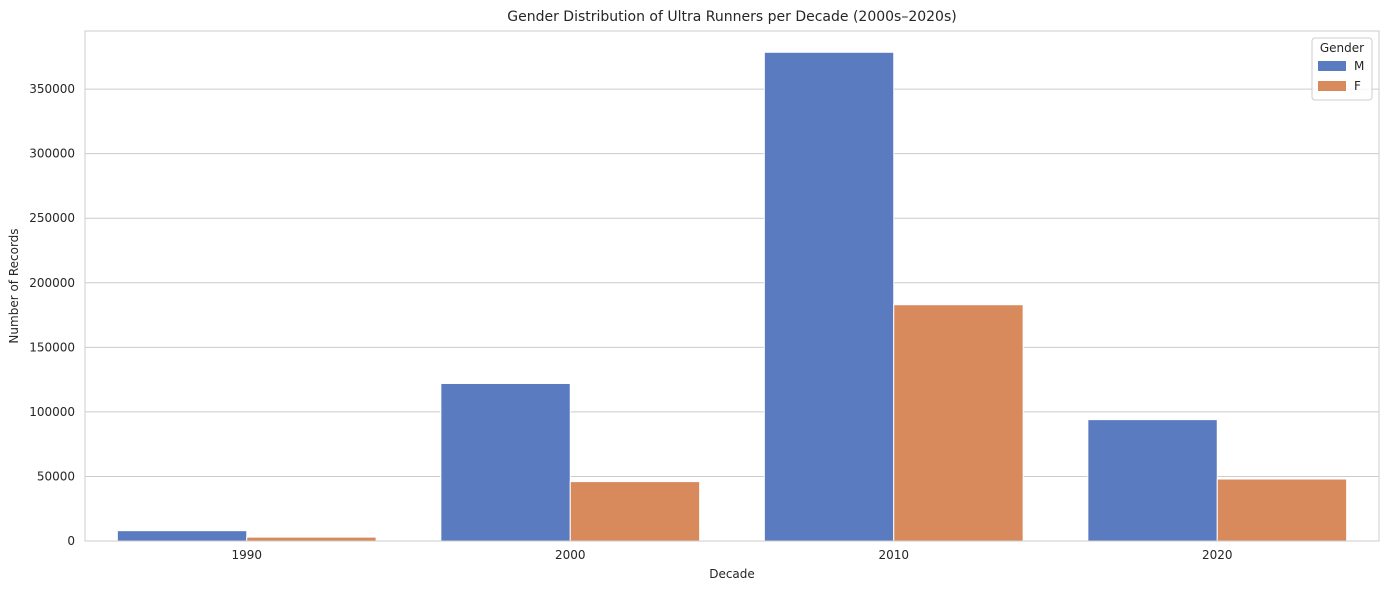  I want to click on legend-swatch-f, so click(1332, 86).